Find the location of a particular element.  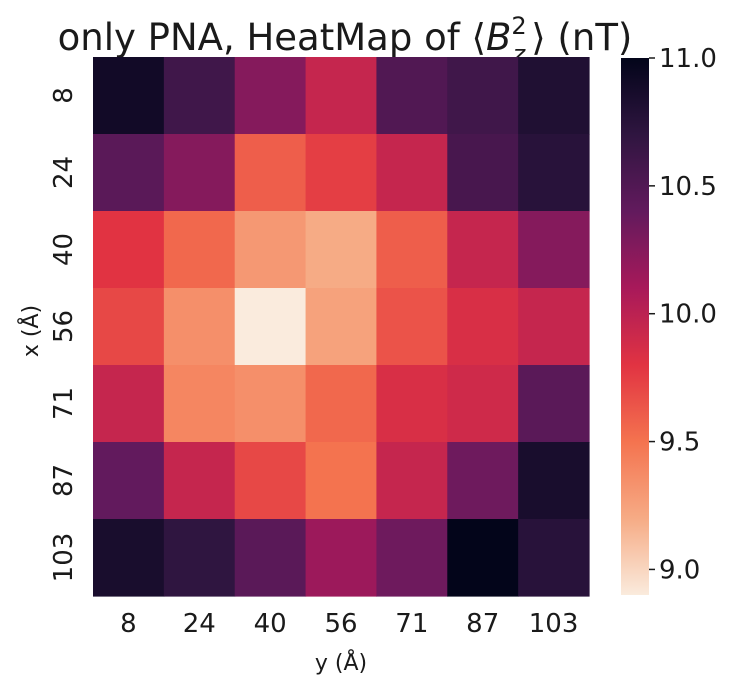

y-tick-label: 8 is located at coordinates (64, 95).